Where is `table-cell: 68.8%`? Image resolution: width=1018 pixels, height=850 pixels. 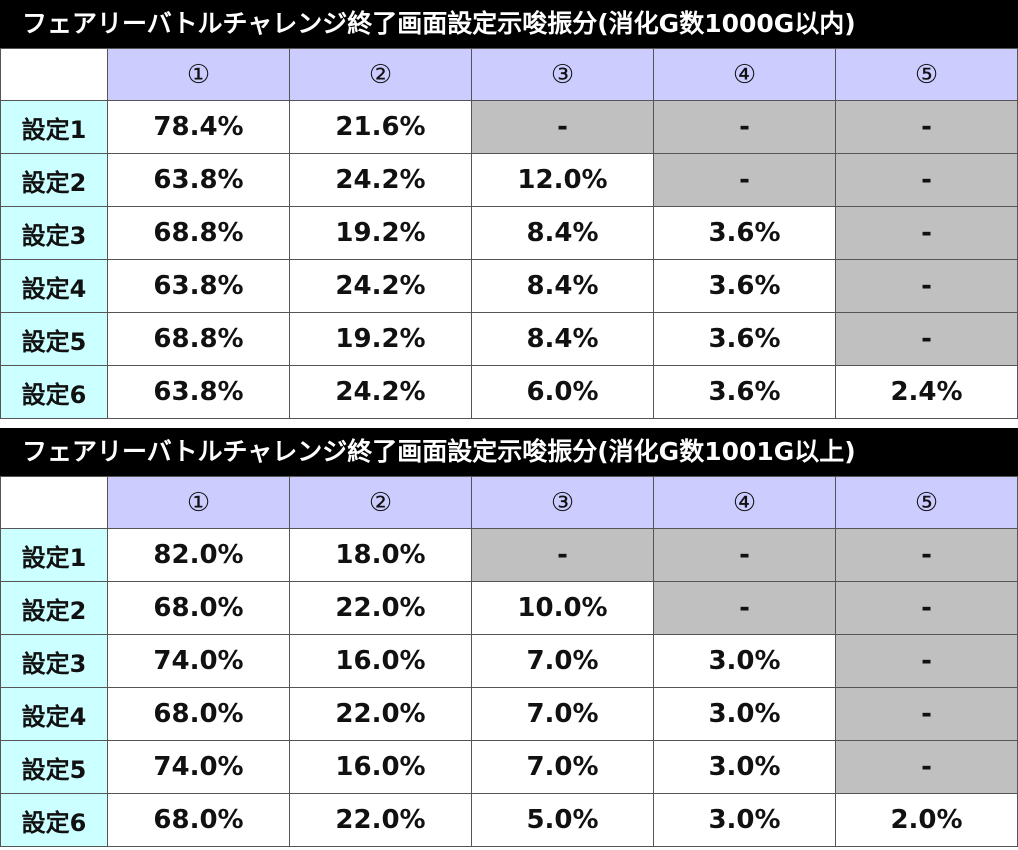 table-cell: 68.8% is located at coordinates (198, 339).